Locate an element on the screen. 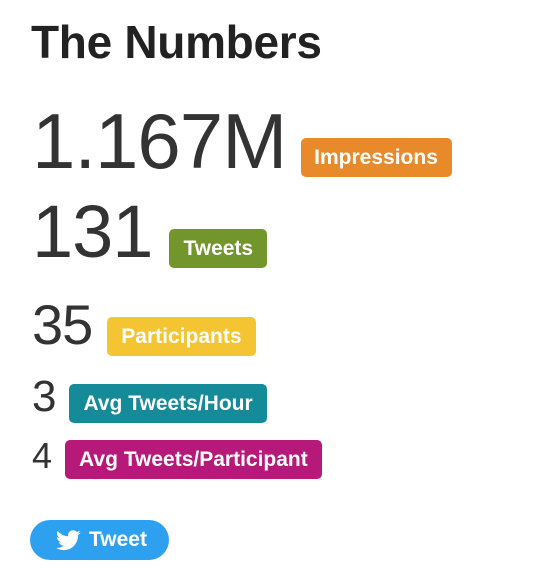  stat-impressions: 1.167M Impressions is located at coordinates (242, 141).